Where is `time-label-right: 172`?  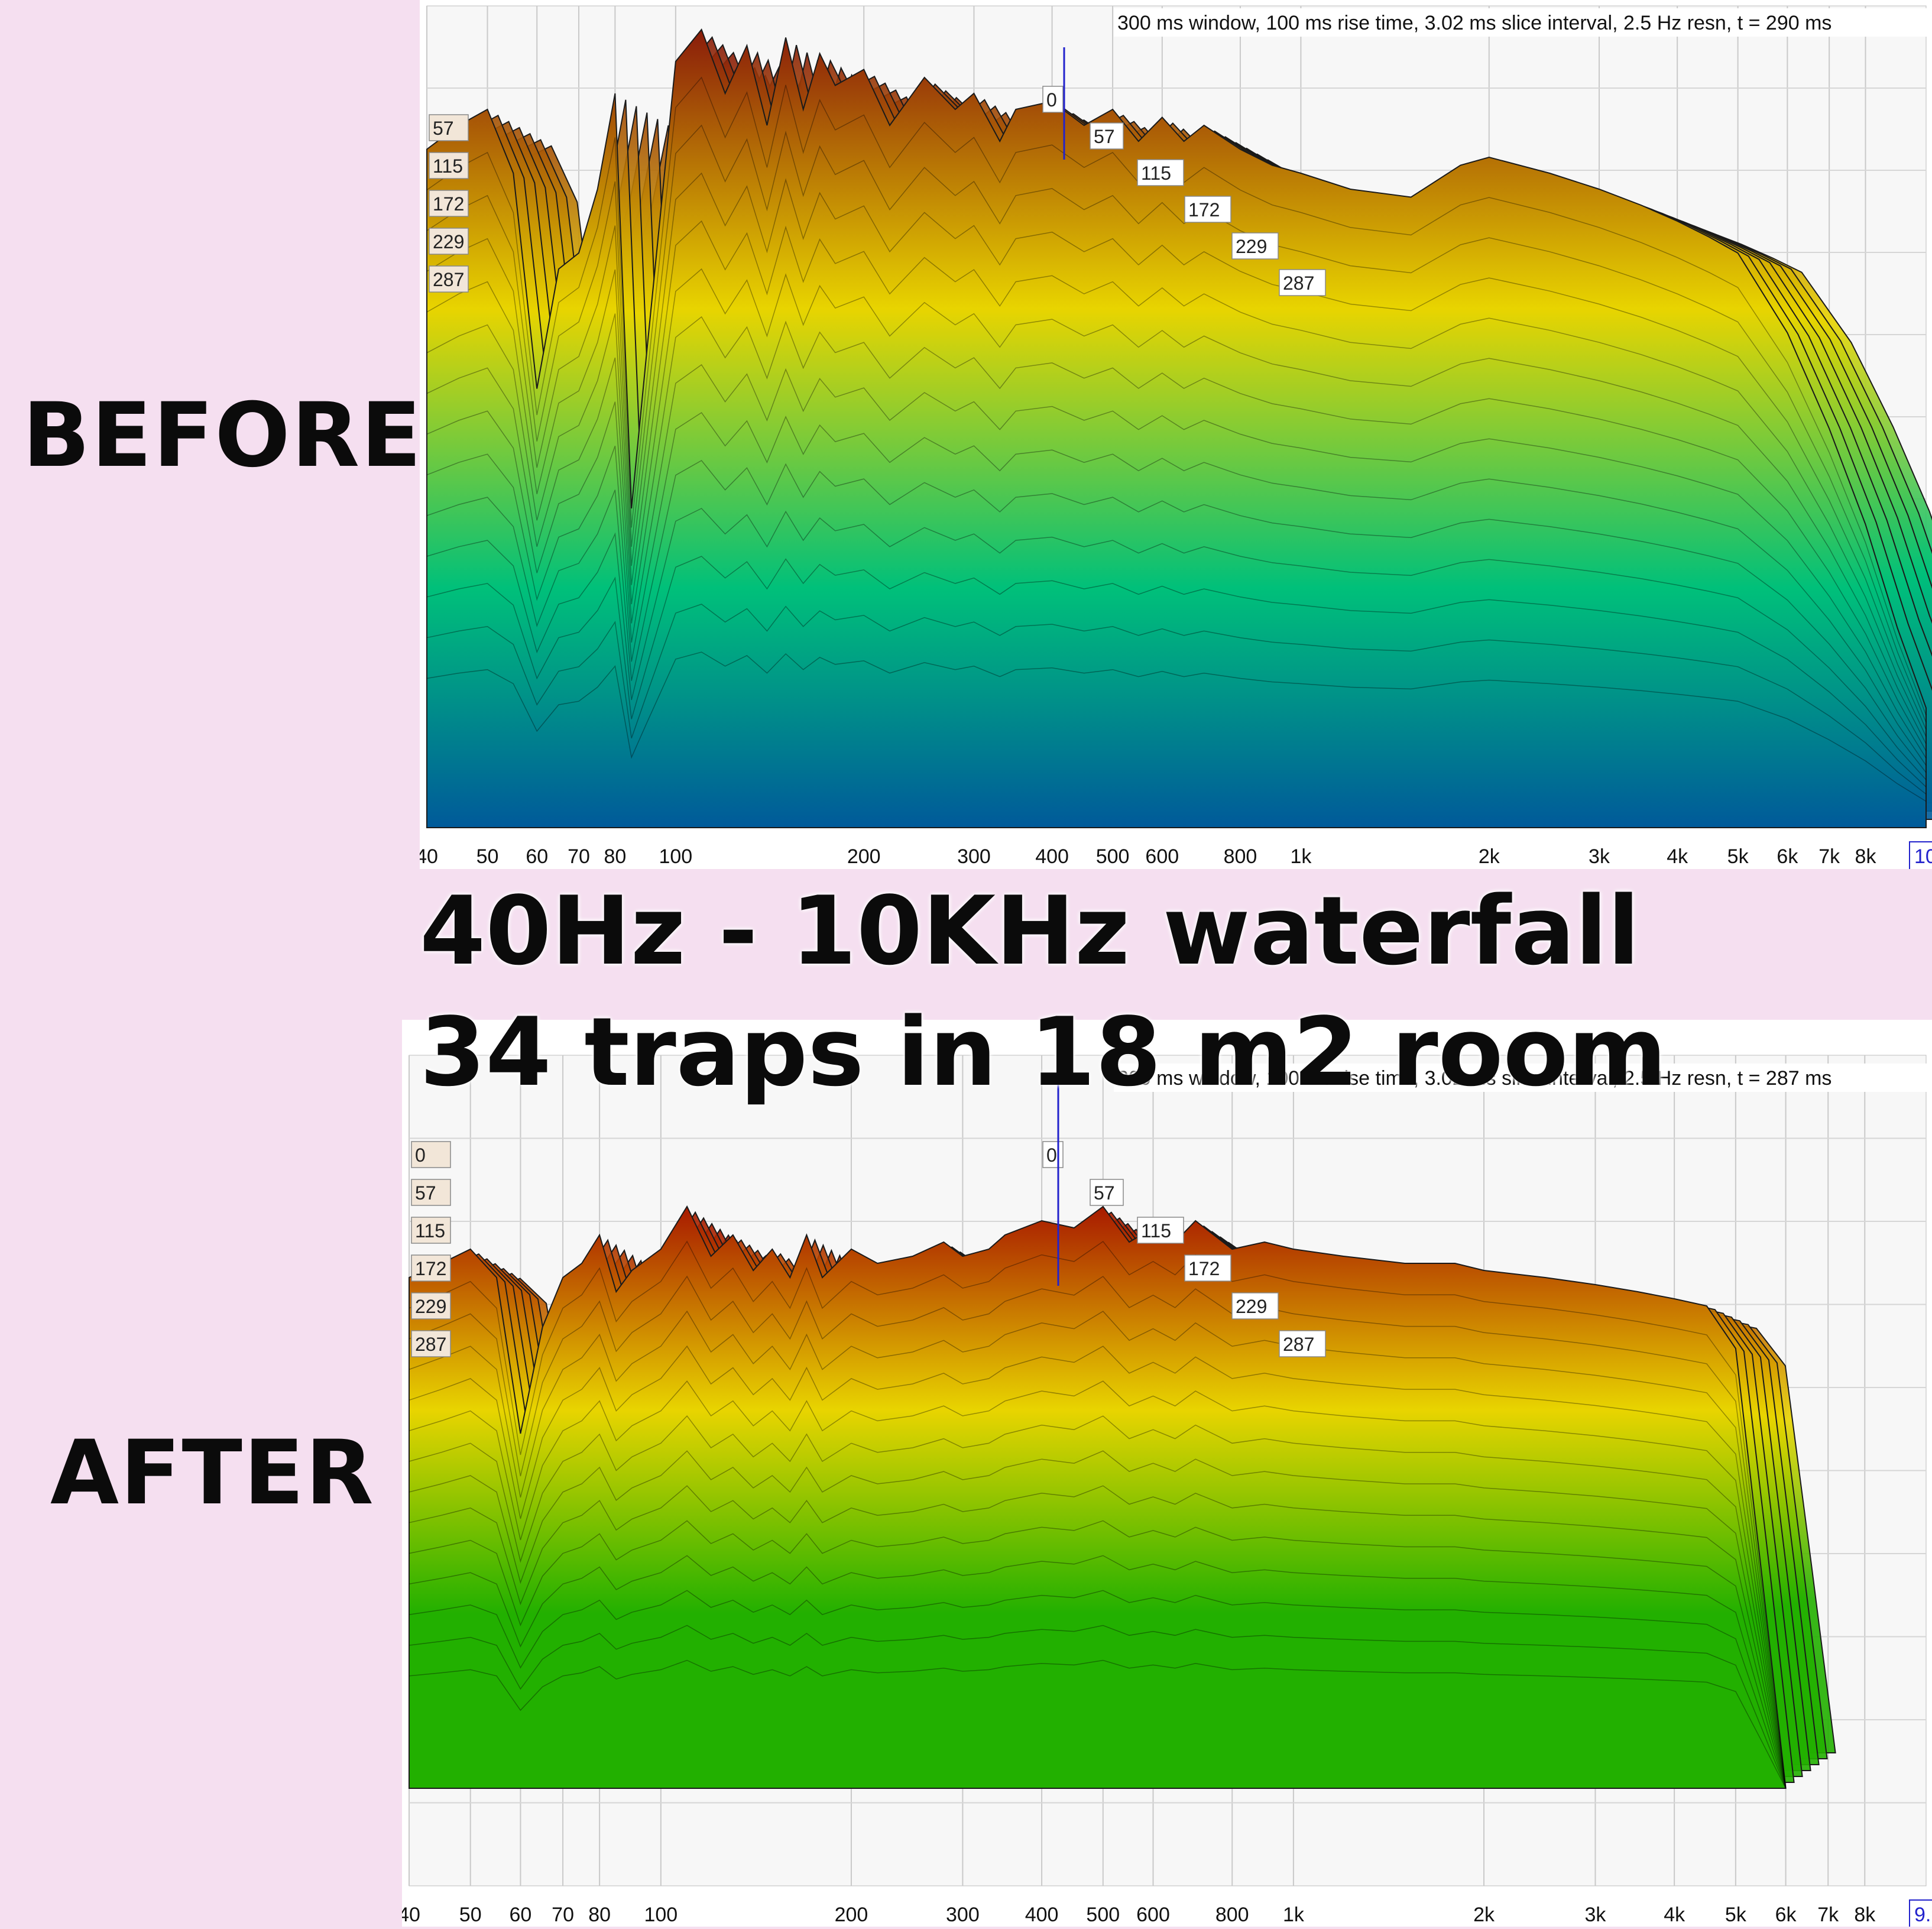 time-label-right: 172 is located at coordinates (1204, 1268).